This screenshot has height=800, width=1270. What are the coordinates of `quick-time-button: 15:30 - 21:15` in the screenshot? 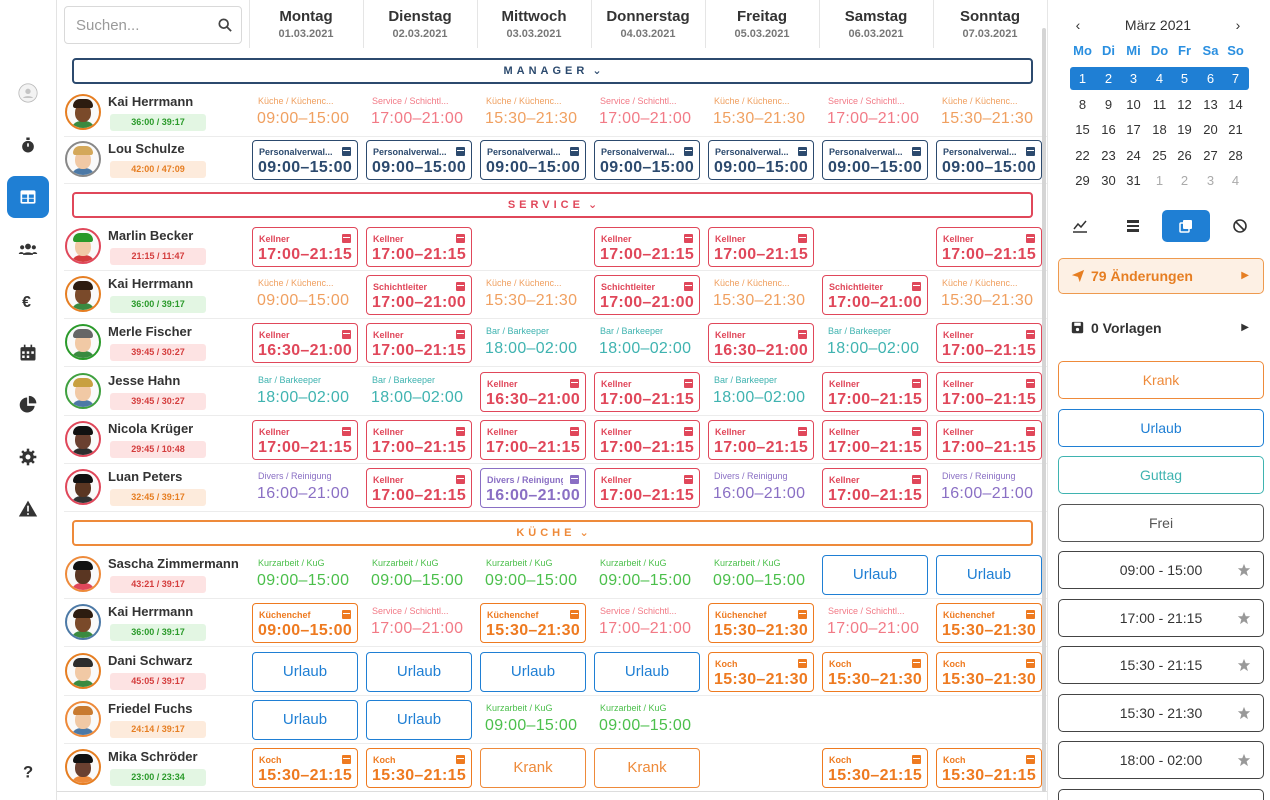 It's located at (1161, 665).